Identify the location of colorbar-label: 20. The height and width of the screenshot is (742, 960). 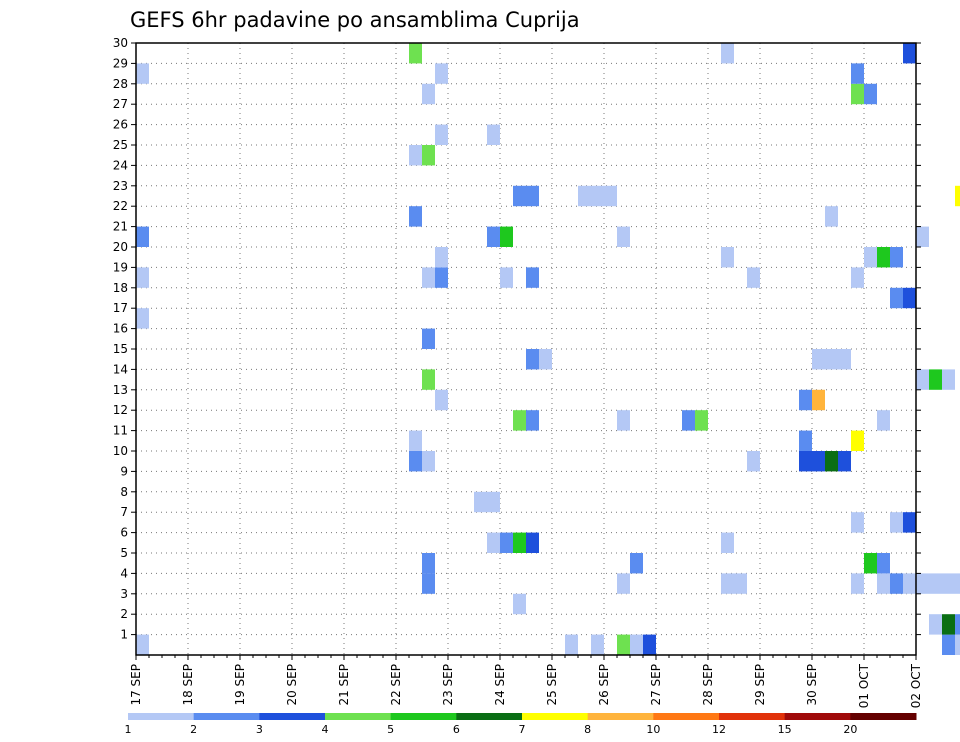
(850, 729).